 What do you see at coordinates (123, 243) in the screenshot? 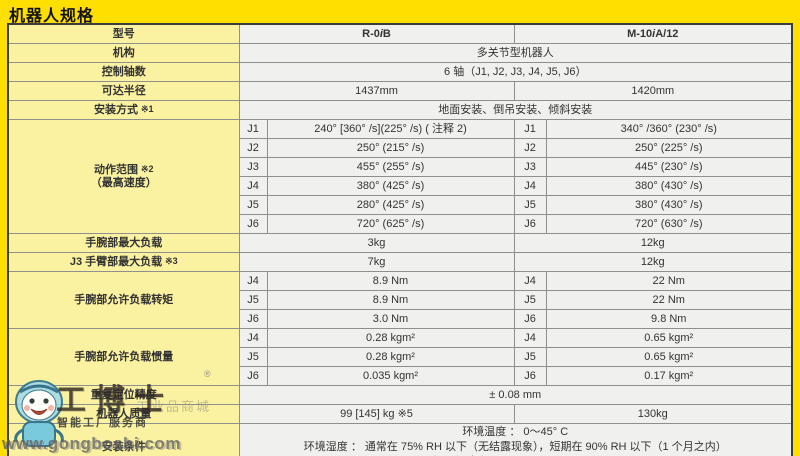
I see `wrist-payload-label: 手腕部最大负载` at bounding box center [123, 243].